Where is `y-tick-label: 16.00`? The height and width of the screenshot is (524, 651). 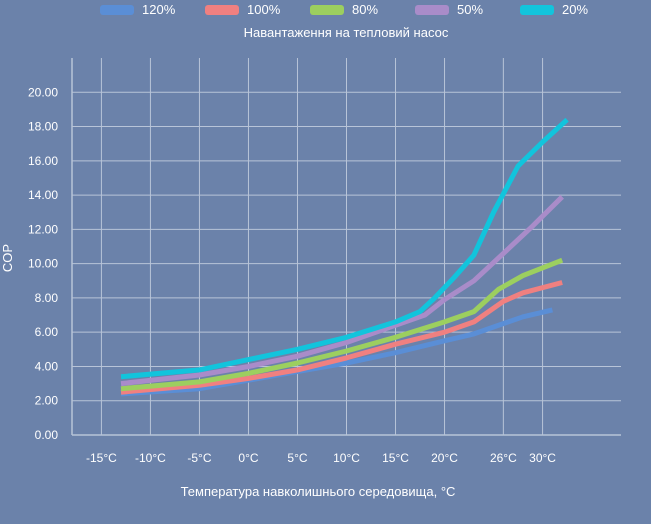
y-tick-label: 16.00 is located at coordinates (43, 161).